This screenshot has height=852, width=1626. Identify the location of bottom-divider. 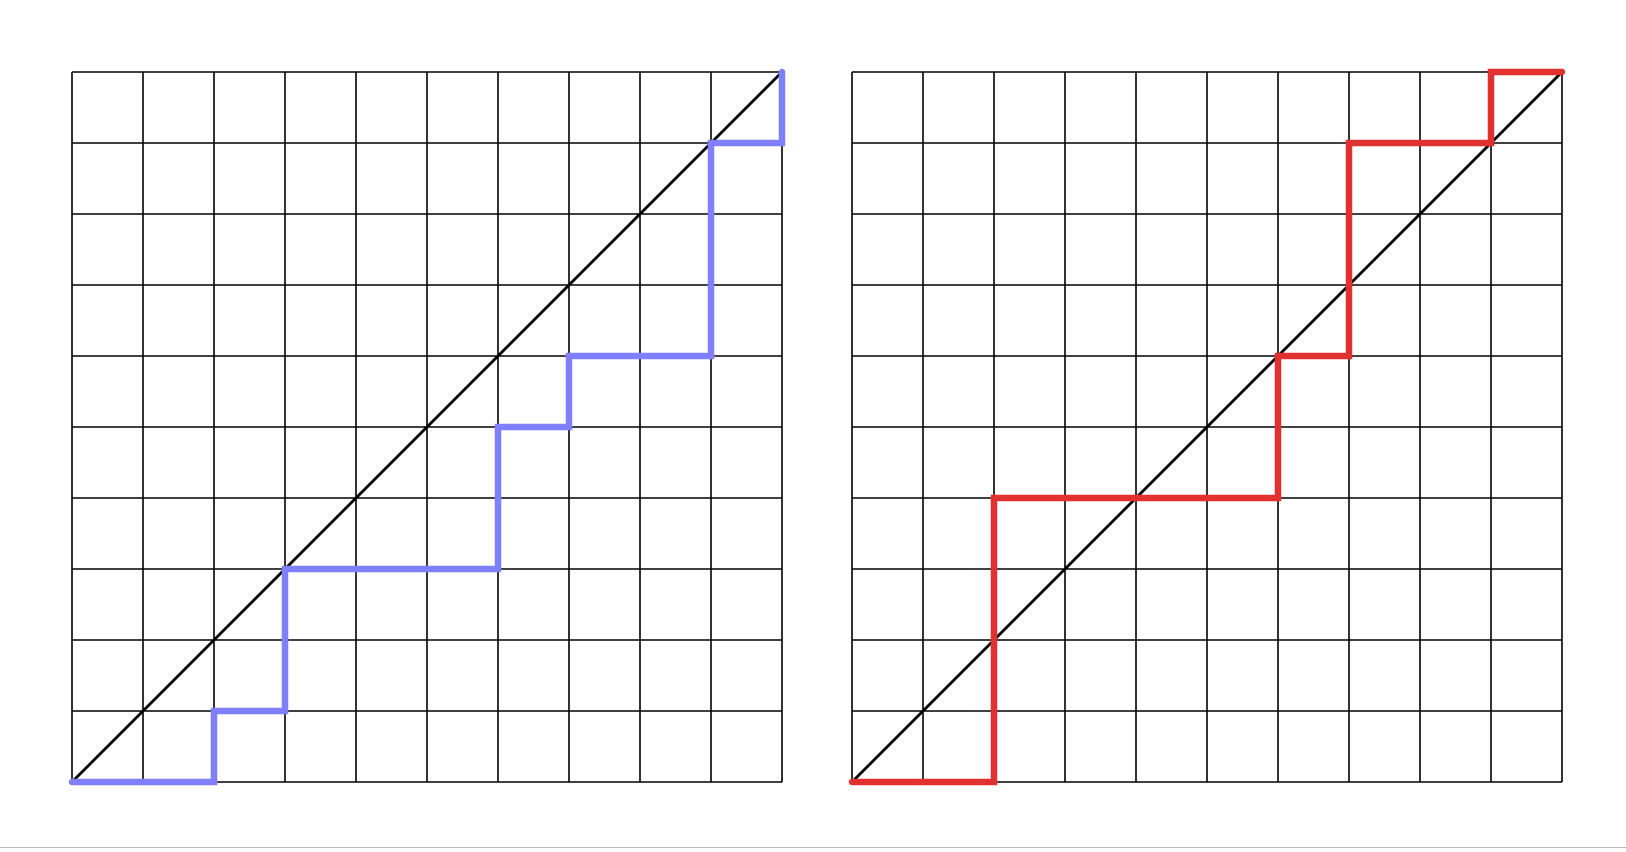
(813, 847).